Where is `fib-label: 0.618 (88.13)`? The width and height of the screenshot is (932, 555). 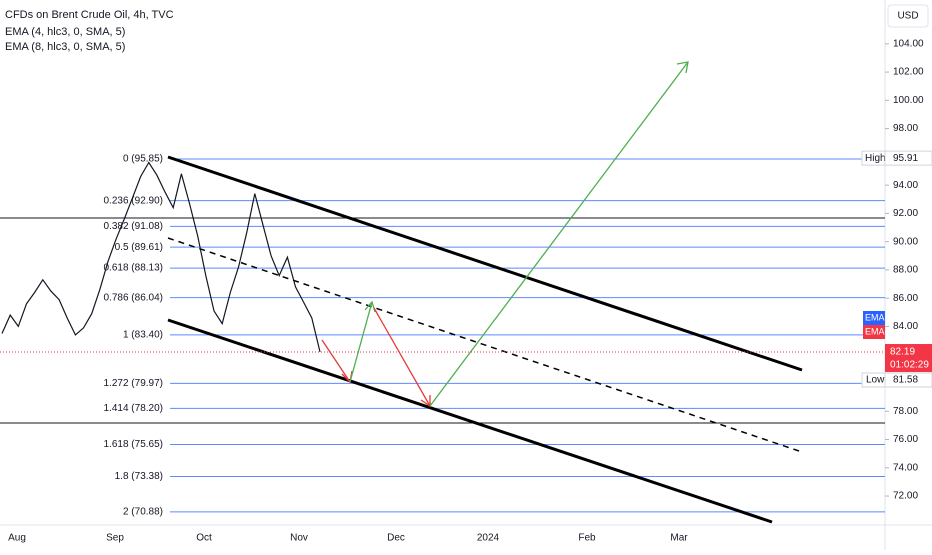 fib-label: 0.618 (88.13) is located at coordinates (134, 268).